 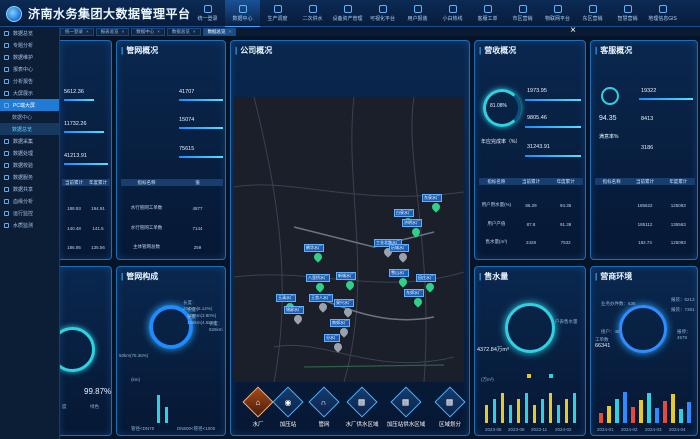 What do you see at coordinates (112, 31) in the screenshot?
I see `tab: 报表总览 ×` at bounding box center [112, 31].